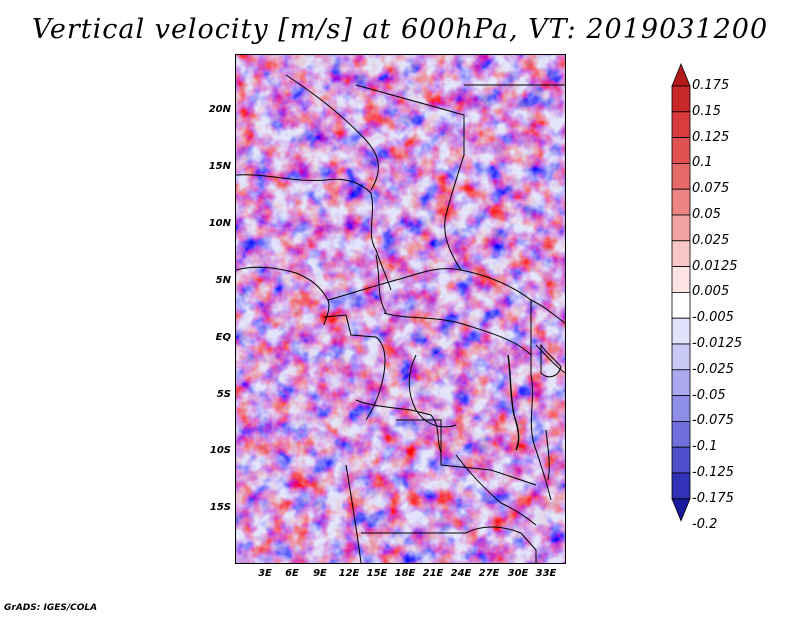 This screenshot has height=618, width=800. I want to click on colorbar-label: 0.05, so click(706, 214).